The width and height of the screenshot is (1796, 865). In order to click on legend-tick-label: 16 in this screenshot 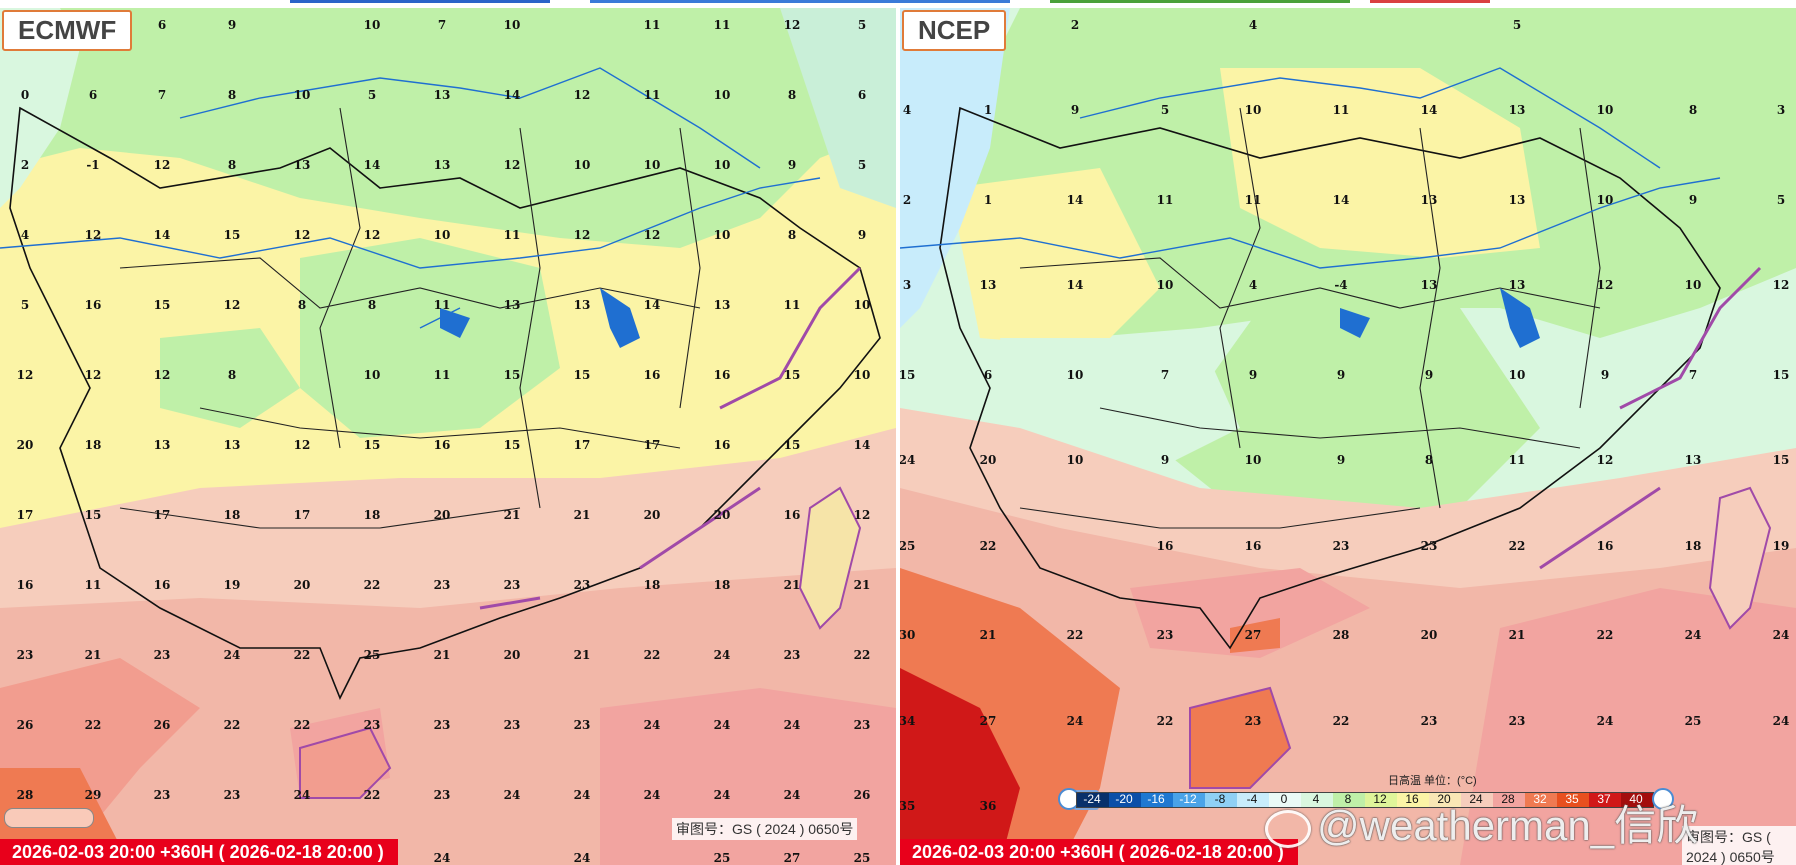, I will do `click(1412, 799)`.